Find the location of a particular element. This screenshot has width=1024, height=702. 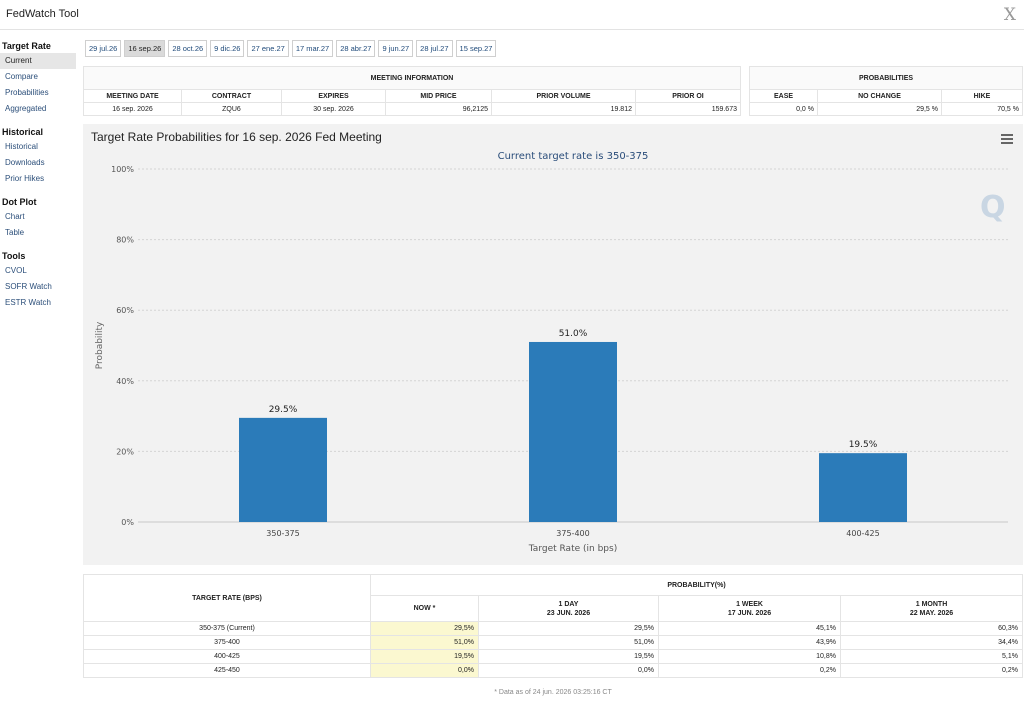

col-mid-price: MID PRICE is located at coordinates (438, 96).